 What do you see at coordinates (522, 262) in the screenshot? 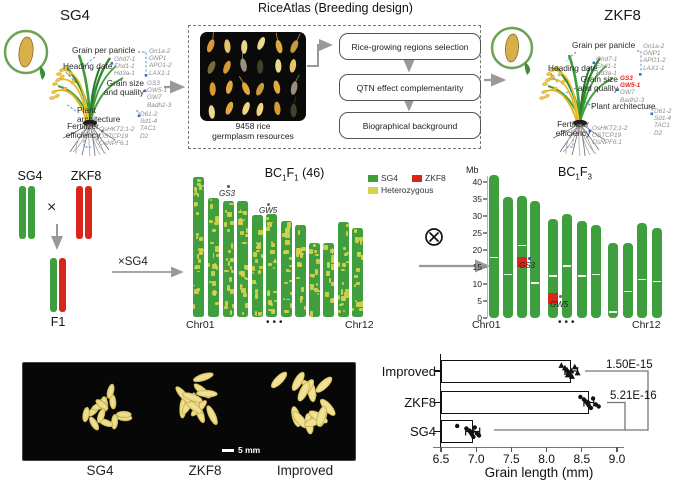
I see `introgression-segment-gs3` at bounding box center [522, 262].